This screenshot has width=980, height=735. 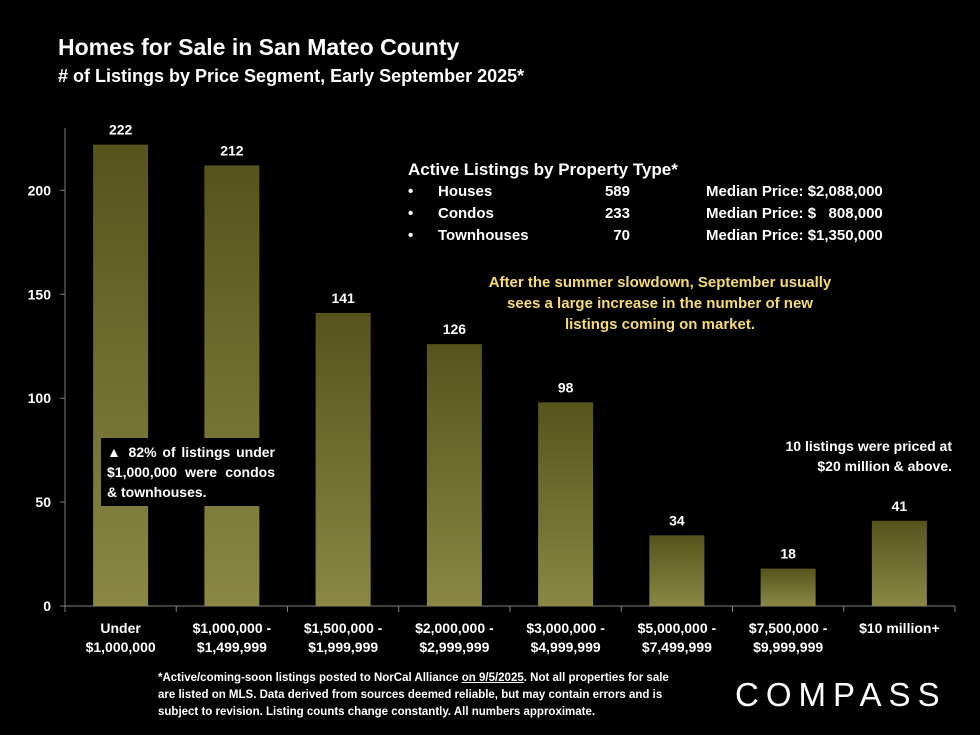 I want to click on x-tick-label: $1,499,999, so click(x=232, y=647).